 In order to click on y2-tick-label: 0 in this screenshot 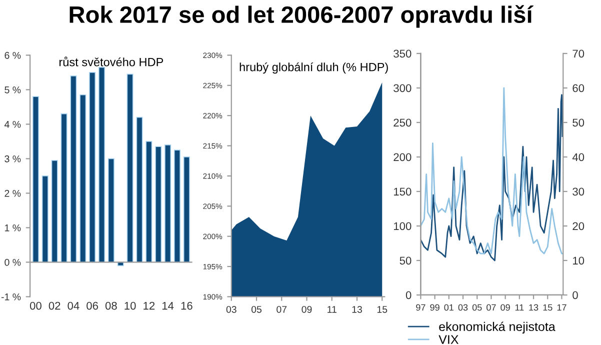, I will do `click(575, 295)`.